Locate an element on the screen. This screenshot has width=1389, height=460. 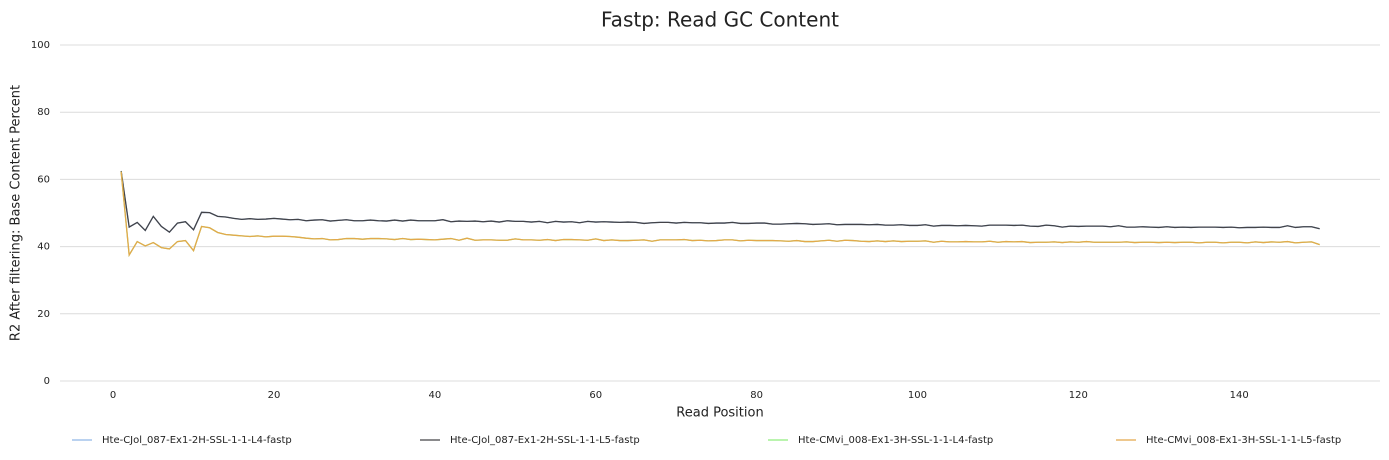
y-tick-label: 80 is located at coordinates (43, 112).